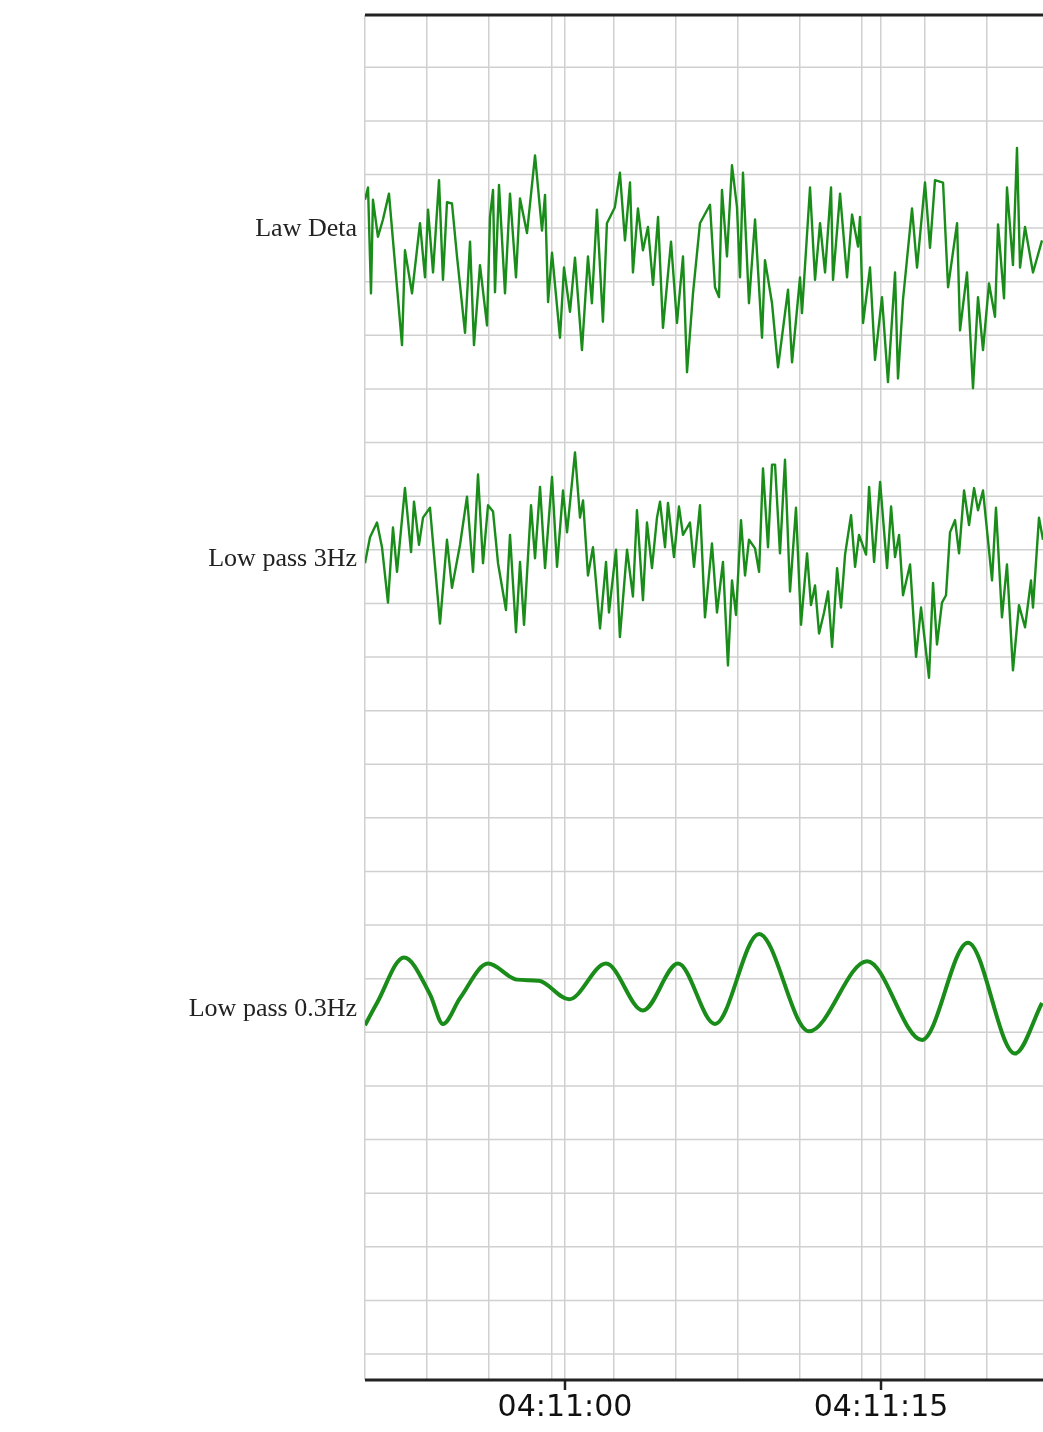  I want to click on x-tick-label: 04:11:00, so click(565, 1405).